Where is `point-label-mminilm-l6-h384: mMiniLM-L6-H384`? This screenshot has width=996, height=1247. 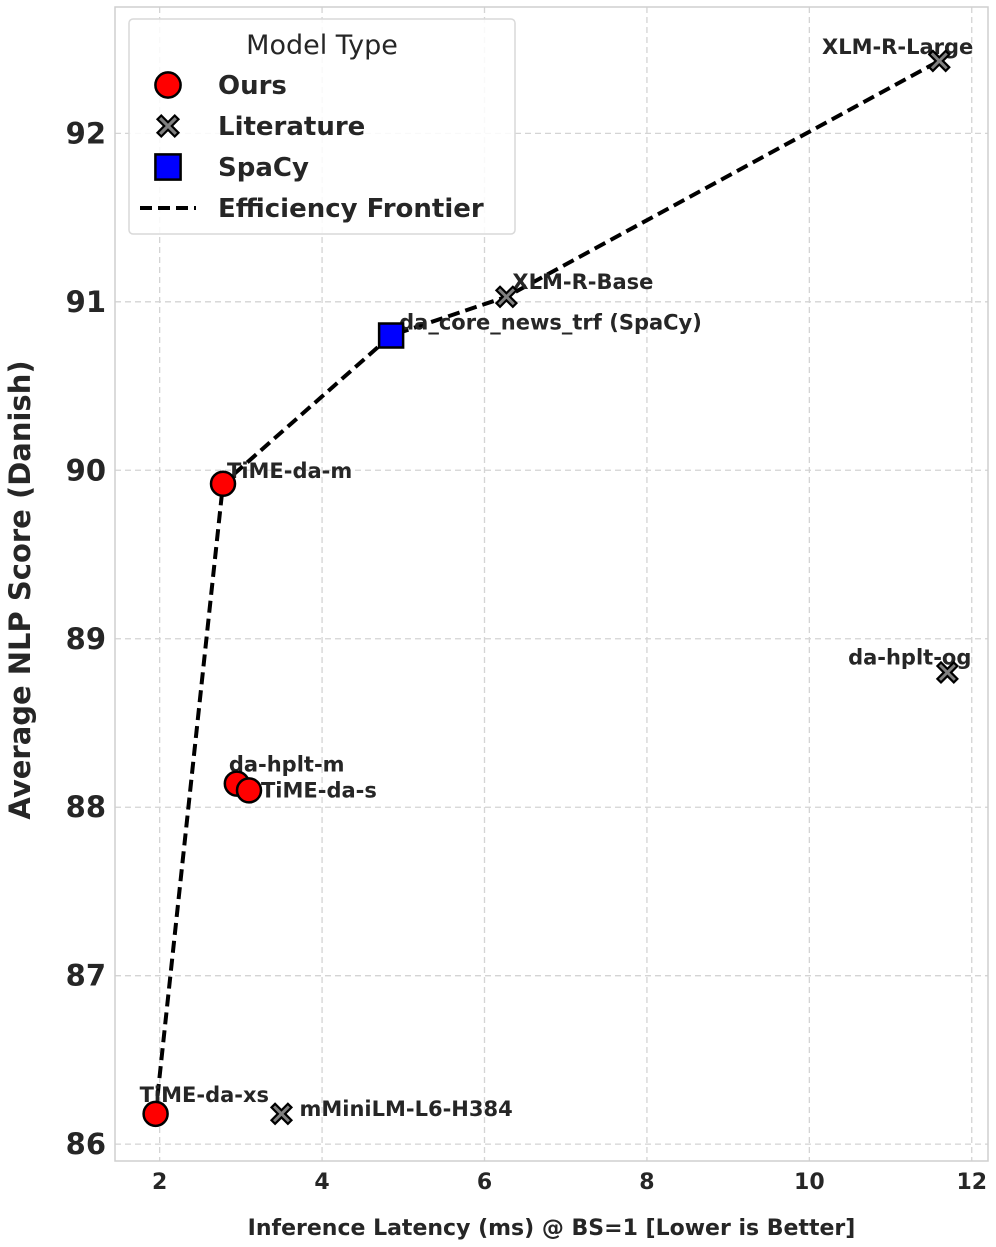
point-label-mminilm-l6-h384: mMiniLM-L6-H384 is located at coordinates (405, 1109).